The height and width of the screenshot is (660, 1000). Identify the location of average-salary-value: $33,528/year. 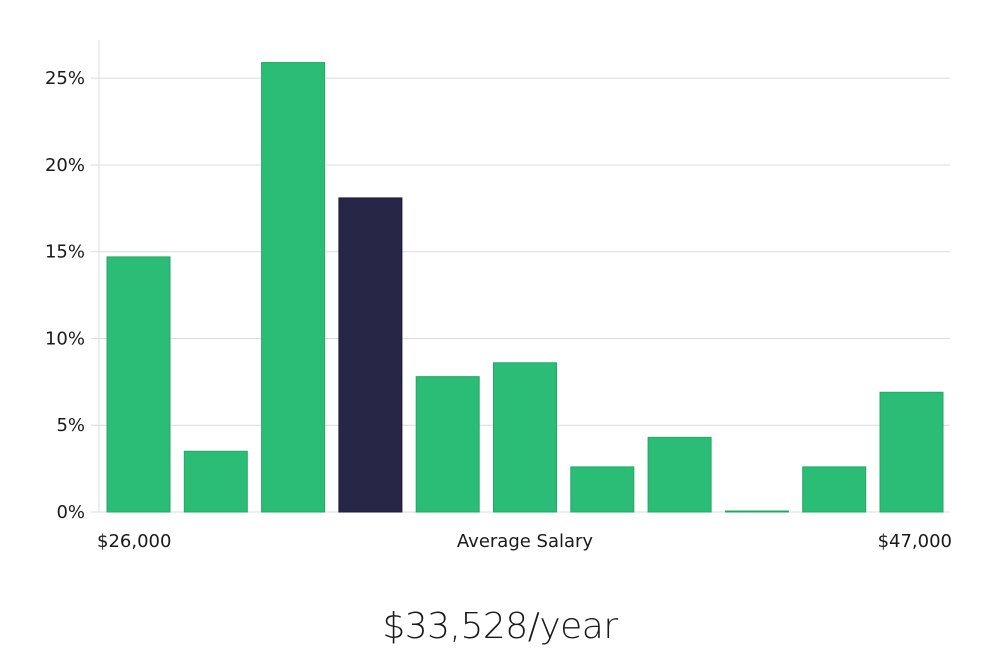
(500, 626).